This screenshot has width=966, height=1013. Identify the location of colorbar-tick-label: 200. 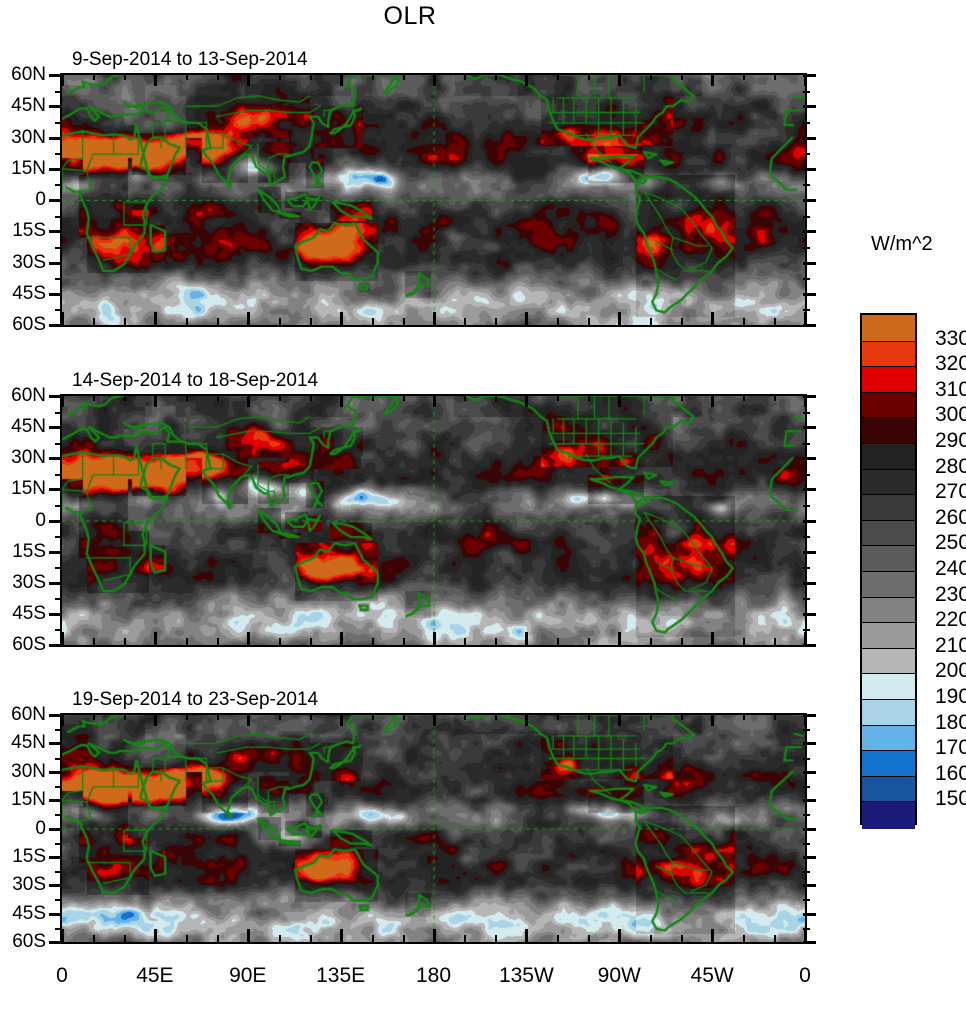
(950, 671).